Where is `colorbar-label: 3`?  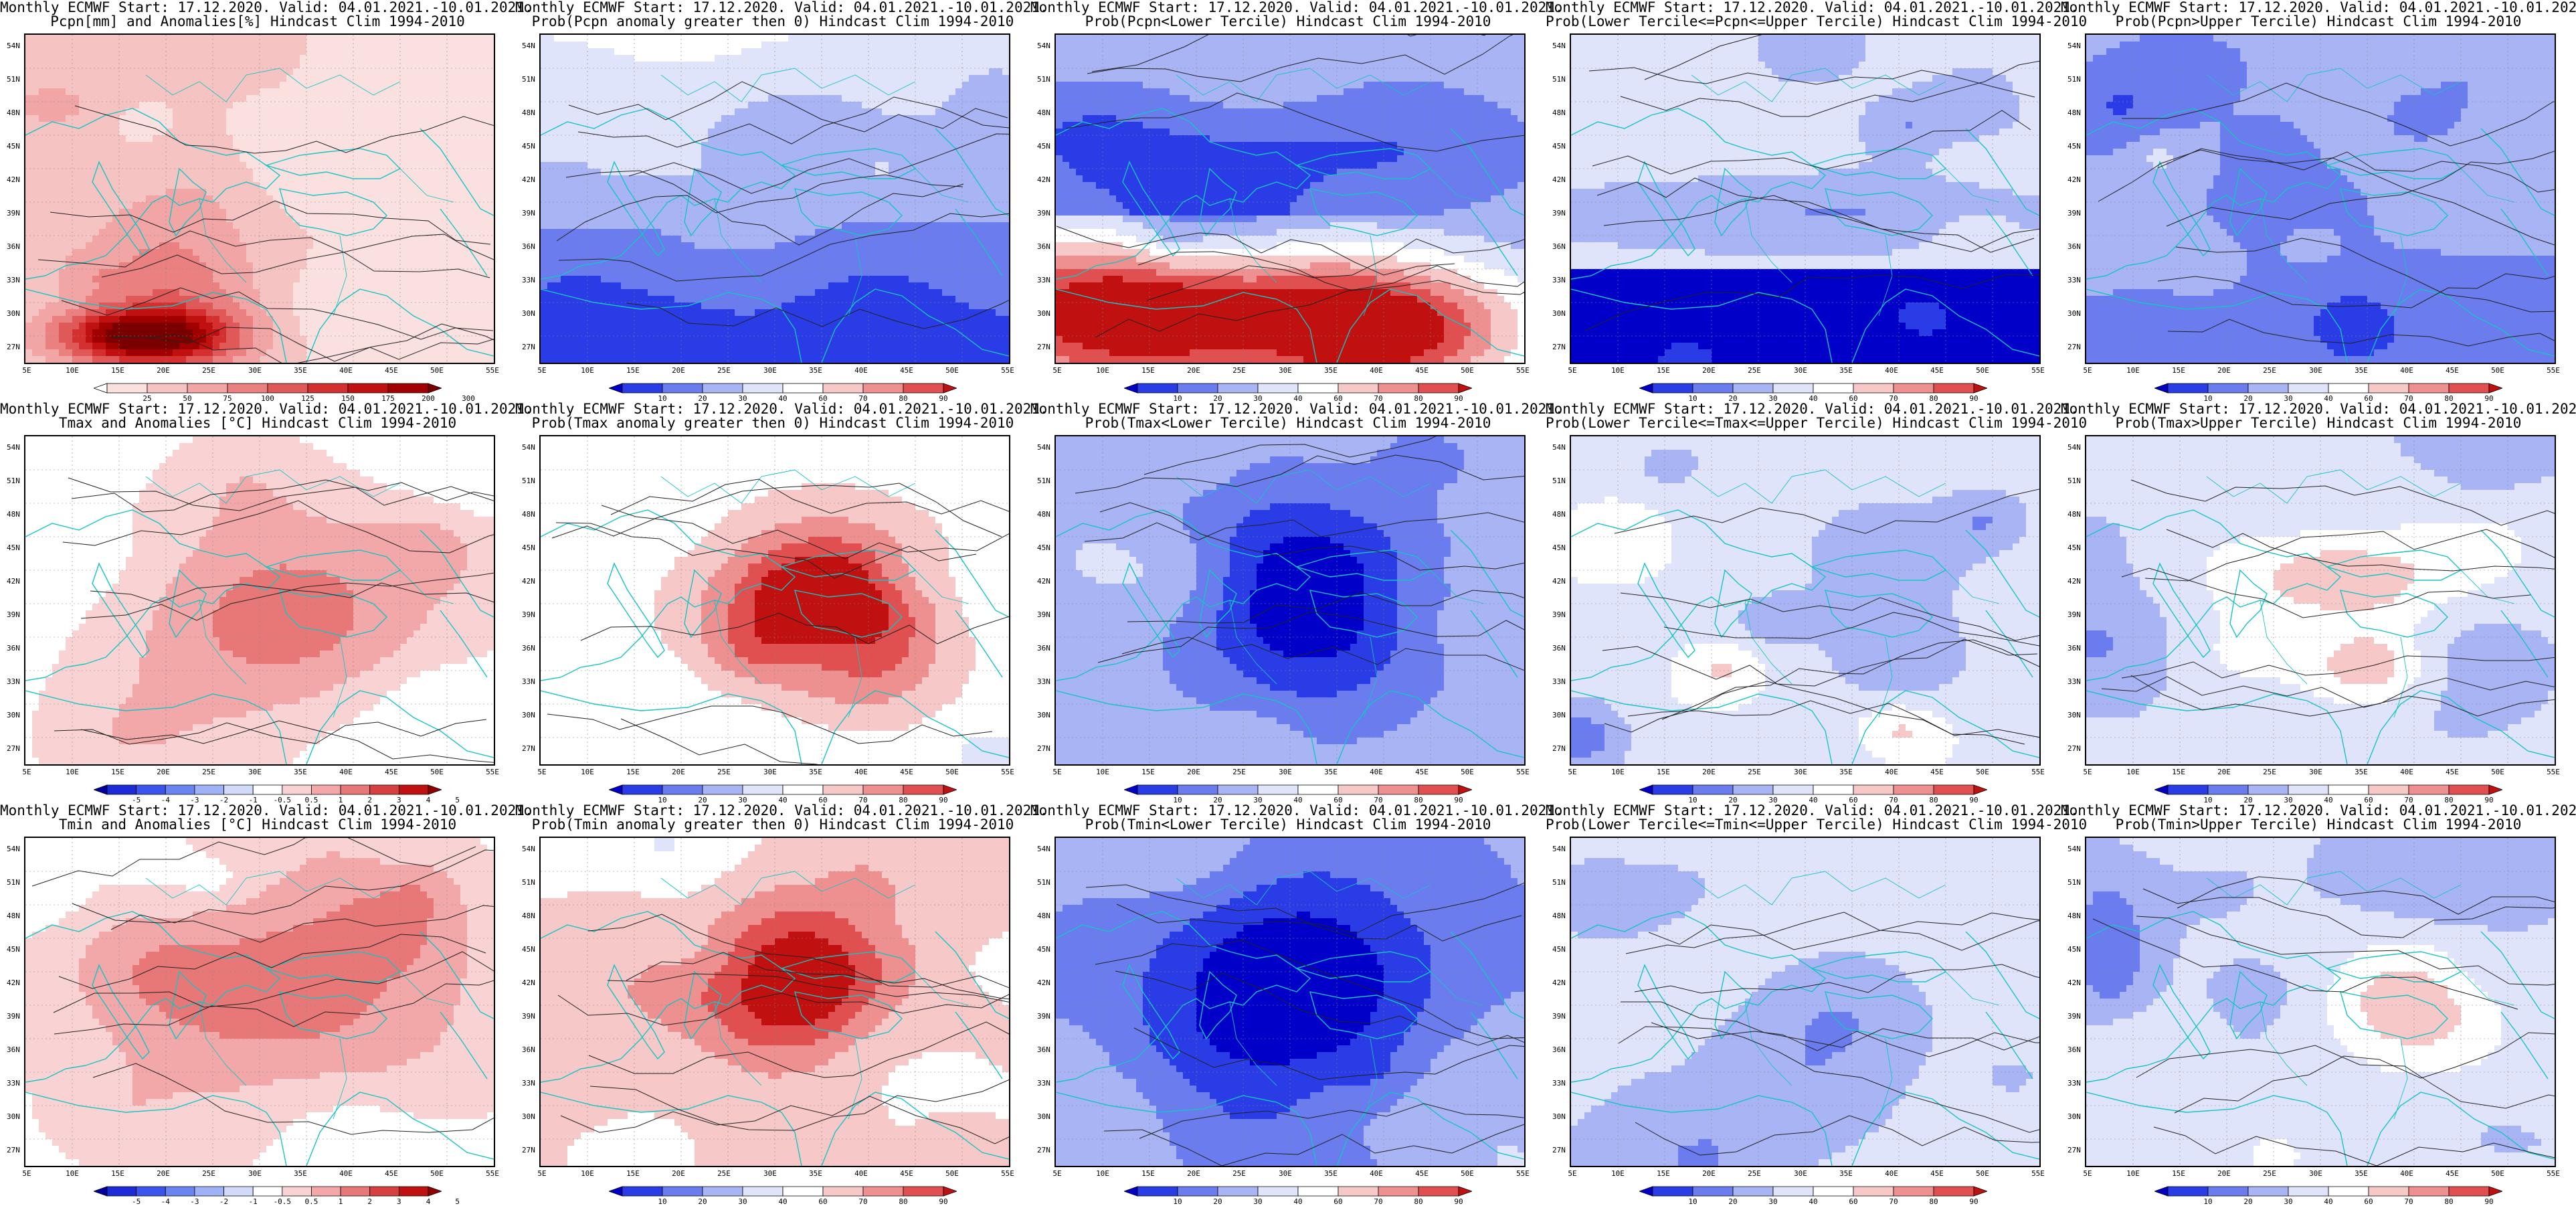 colorbar-label: 3 is located at coordinates (399, 1201).